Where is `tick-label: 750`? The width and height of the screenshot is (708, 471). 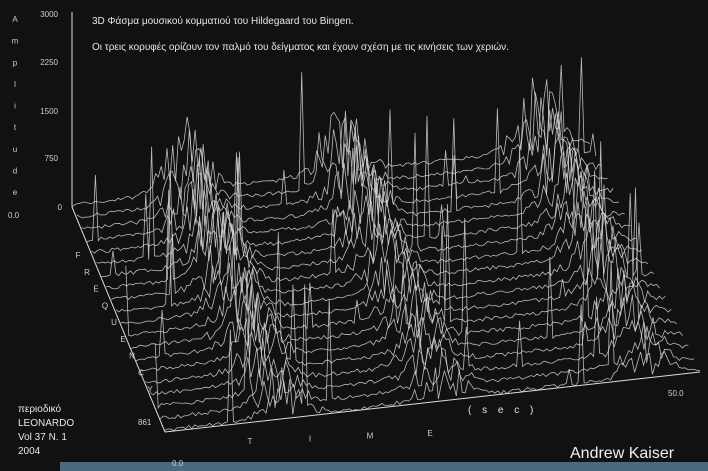
tick-label: 750 is located at coordinates (52, 158).